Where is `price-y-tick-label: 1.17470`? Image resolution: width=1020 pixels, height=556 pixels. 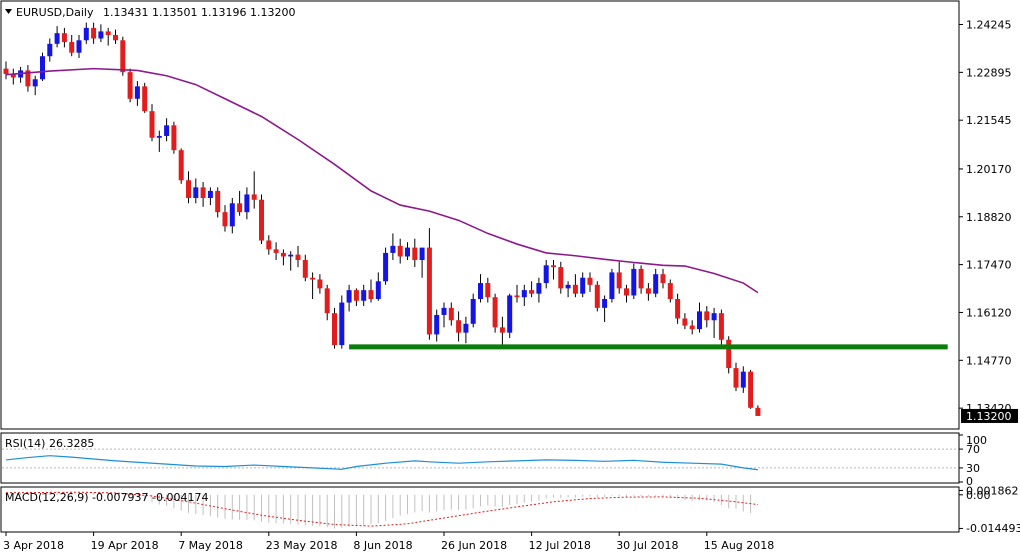
price-y-tick-label: 1.17470 is located at coordinates (989, 265).